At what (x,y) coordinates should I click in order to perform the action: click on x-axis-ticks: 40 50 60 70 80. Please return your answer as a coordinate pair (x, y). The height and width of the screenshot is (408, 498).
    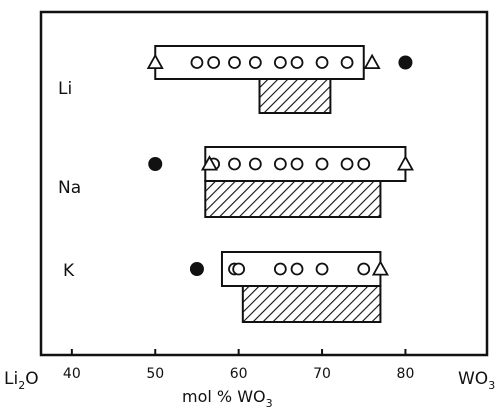
    Looking at the image, I should click on (238, 365).